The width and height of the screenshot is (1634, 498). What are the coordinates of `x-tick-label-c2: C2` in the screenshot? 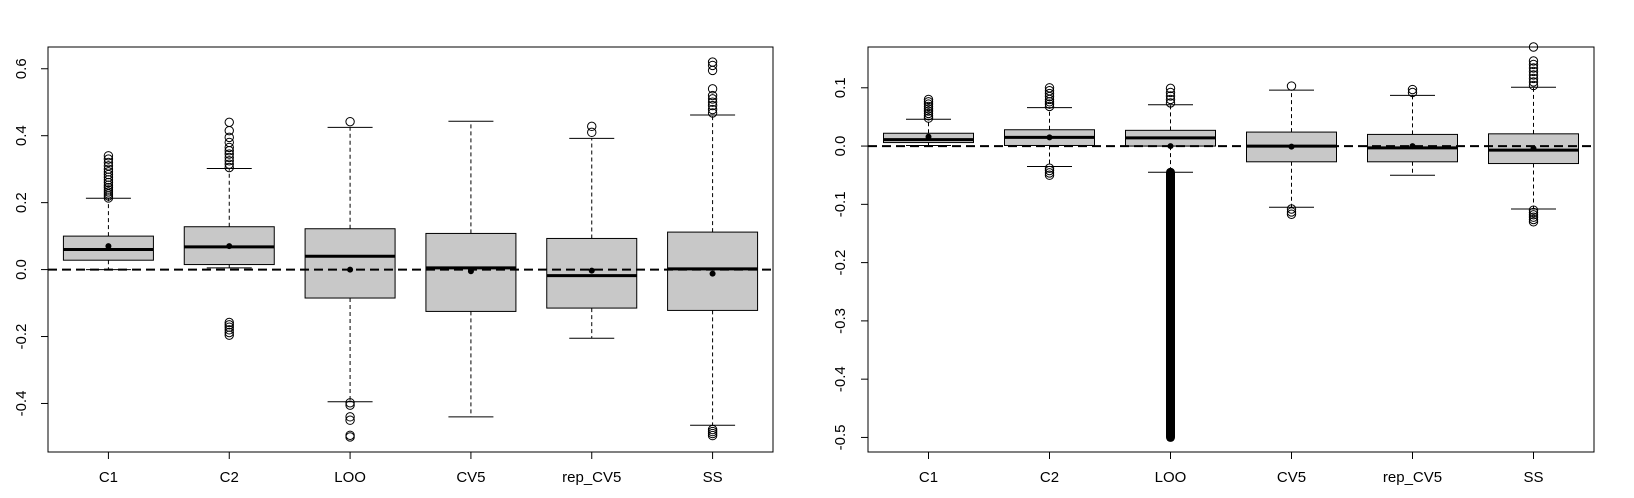 It's located at (1049, 477).